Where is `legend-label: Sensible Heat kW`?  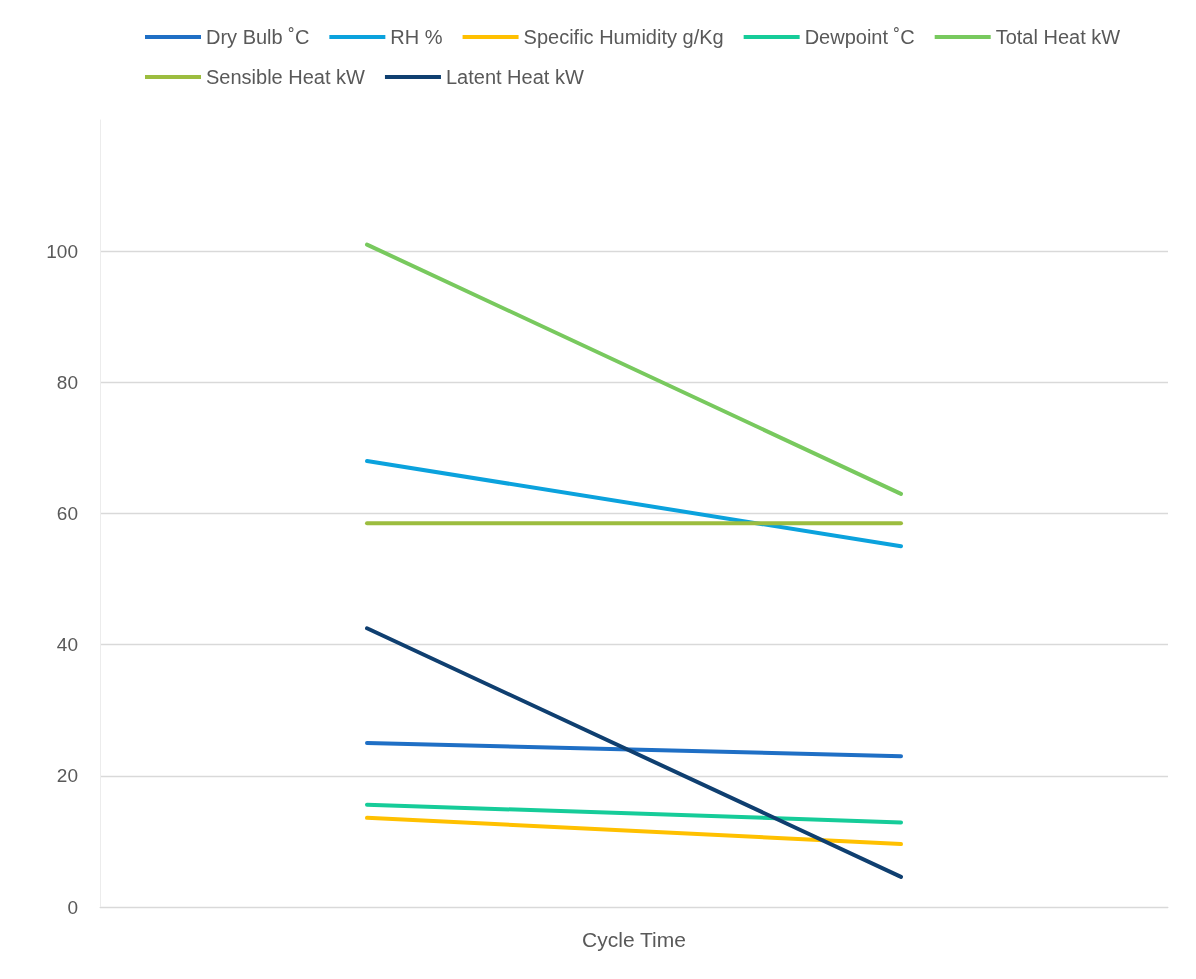 legend-label: Sensible Heat kW is located at coordinates (286, 77).